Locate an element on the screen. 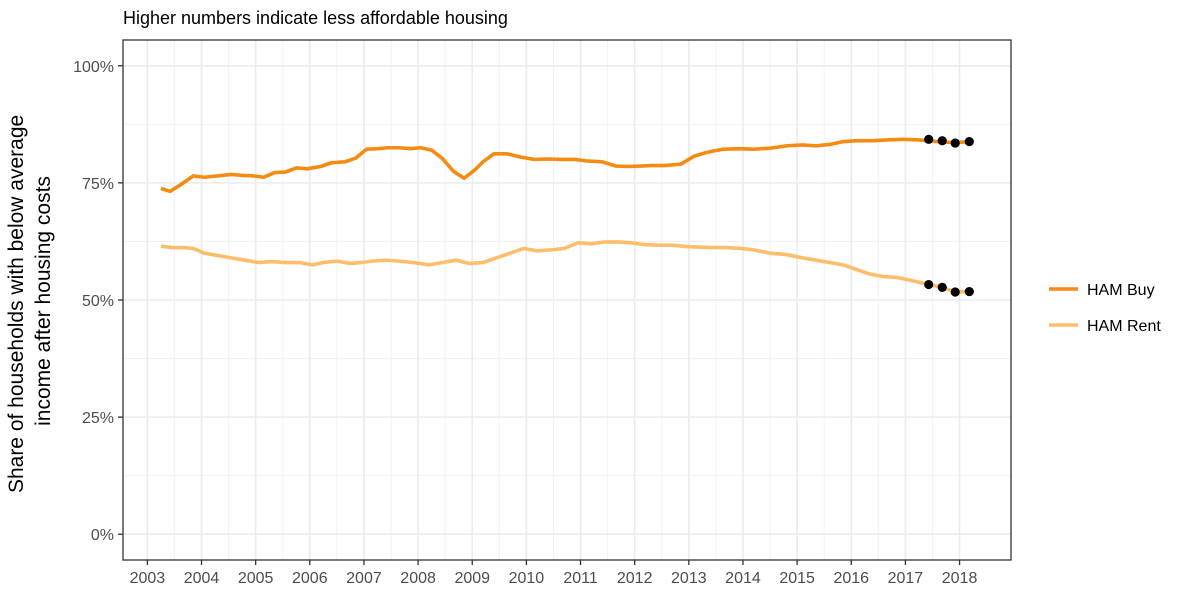  x-tick-label: 2005 is located at coordinates (256, 578).